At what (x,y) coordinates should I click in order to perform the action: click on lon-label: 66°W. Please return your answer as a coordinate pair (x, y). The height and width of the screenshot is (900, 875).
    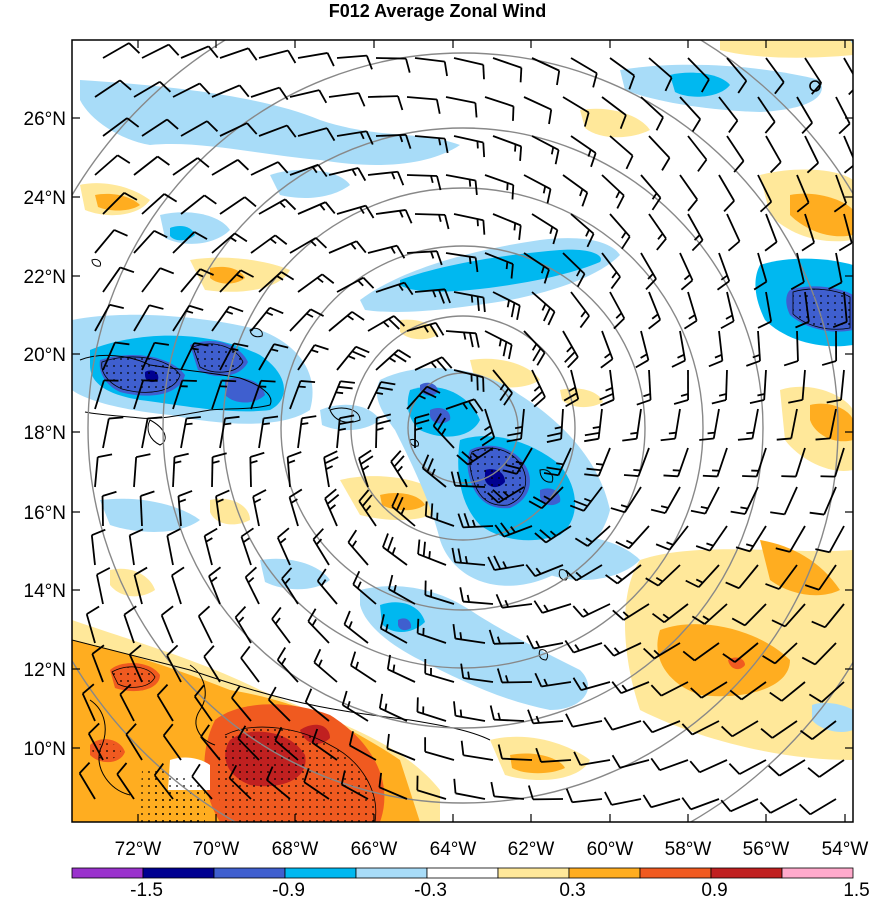
    Looking at the image, I should click on (374, 849).